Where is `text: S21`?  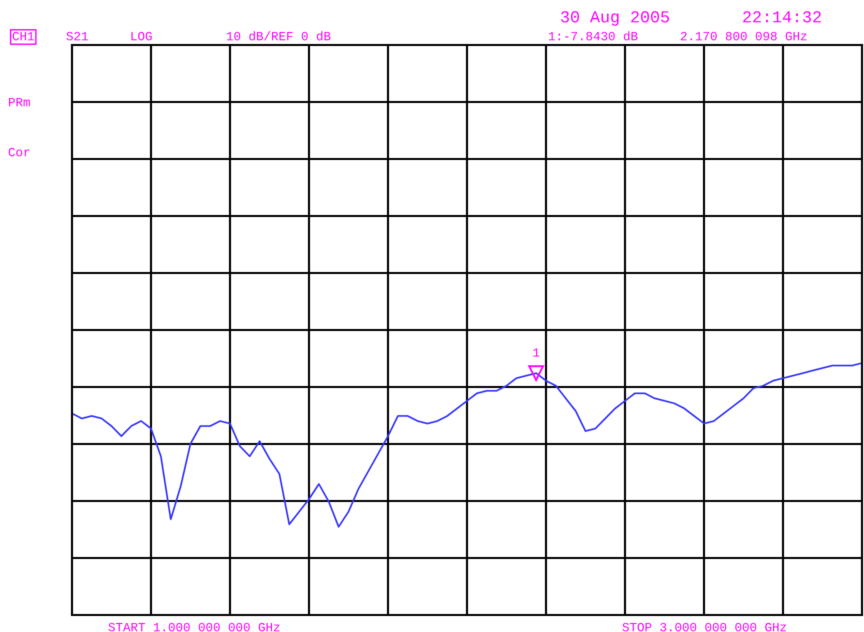
text: S21 is located at coordinates (77, 36).